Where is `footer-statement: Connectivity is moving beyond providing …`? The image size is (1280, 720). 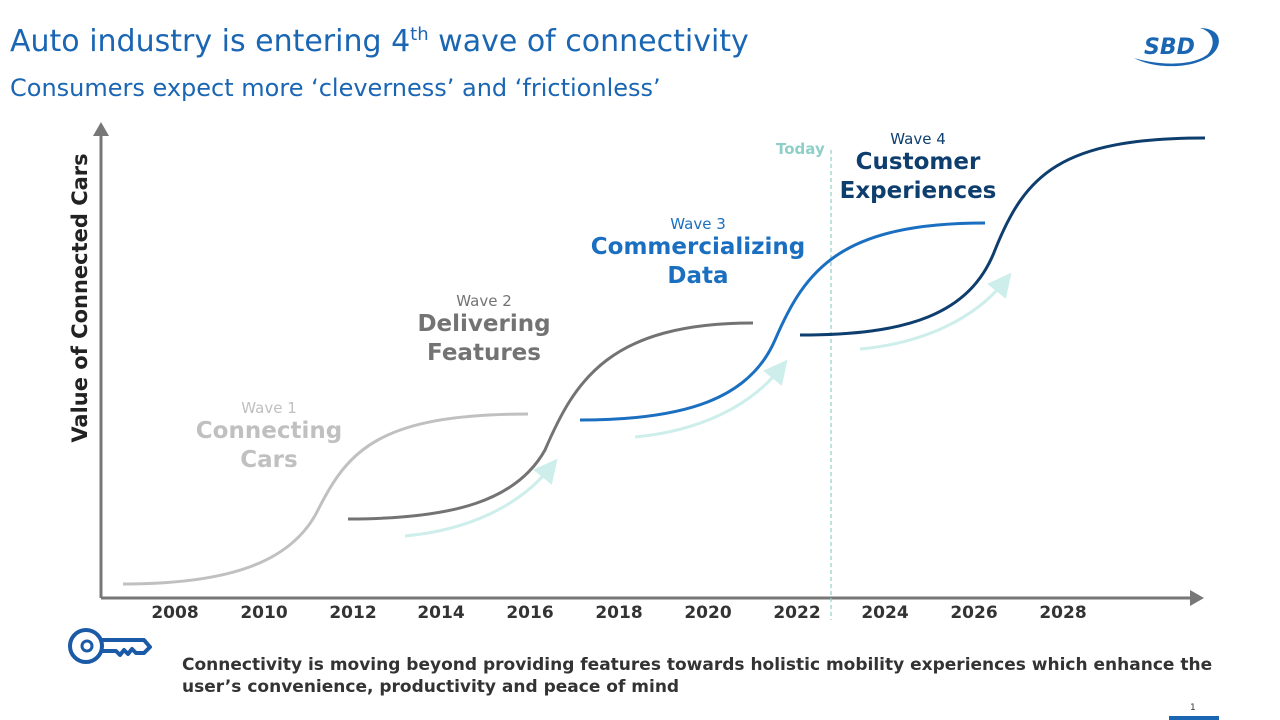 footer-statement: Connectivity is moving beyond providing … is located at coordinates (697, 676).